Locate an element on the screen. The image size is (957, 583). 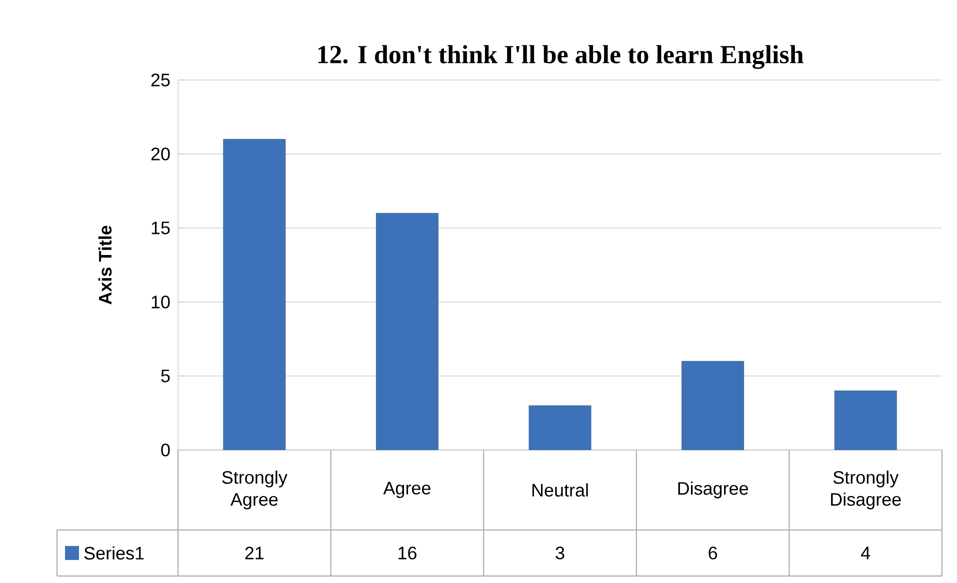
y-tick-label: 0 is located at coordinates (165, 450).